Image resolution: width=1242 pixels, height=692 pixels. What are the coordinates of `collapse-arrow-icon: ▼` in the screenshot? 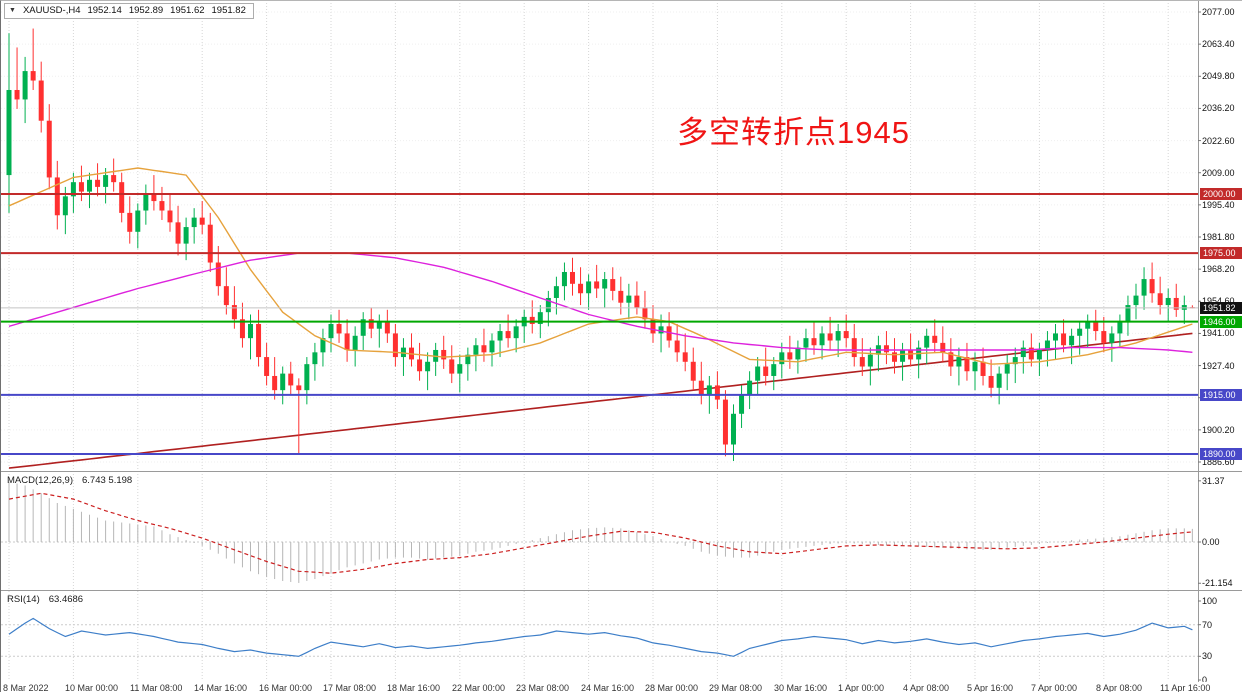 It's located at (12, 10).